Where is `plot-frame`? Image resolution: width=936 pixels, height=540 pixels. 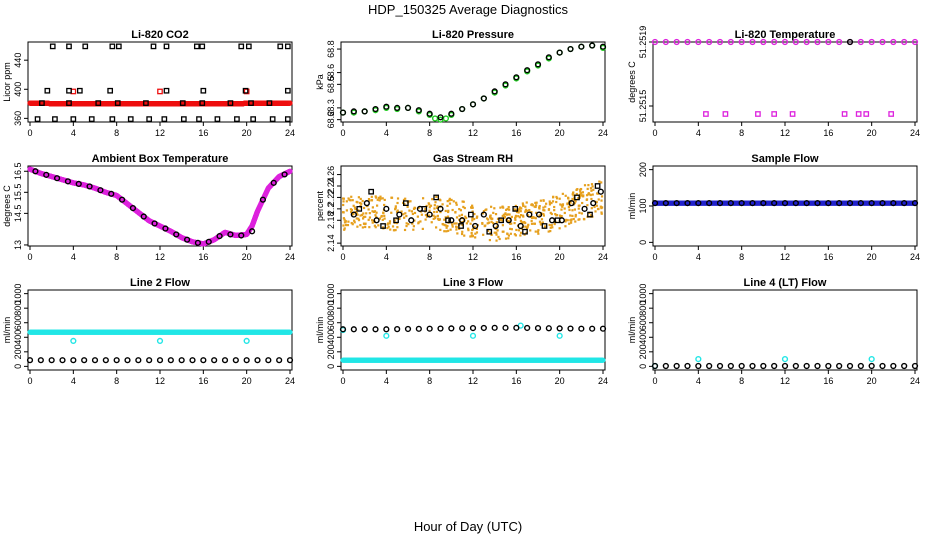 plot-frame is located at coordinates (473, 82).